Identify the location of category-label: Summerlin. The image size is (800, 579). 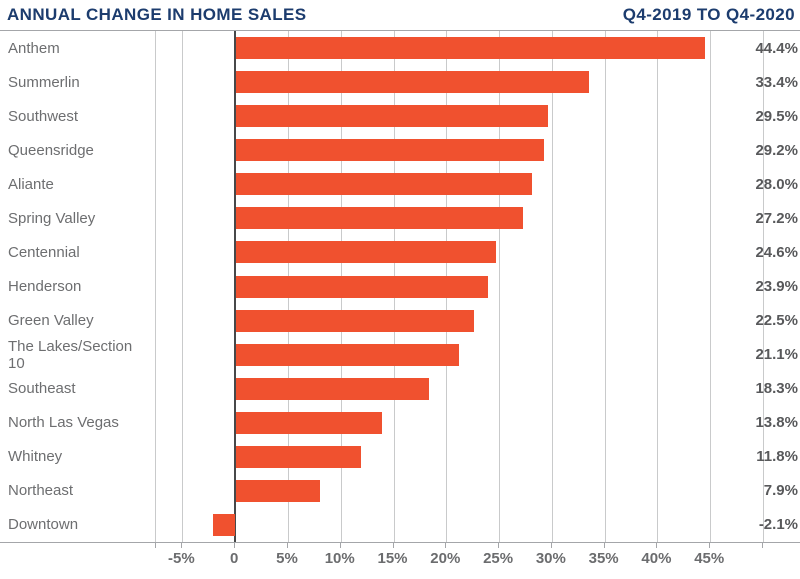
(44, 82).